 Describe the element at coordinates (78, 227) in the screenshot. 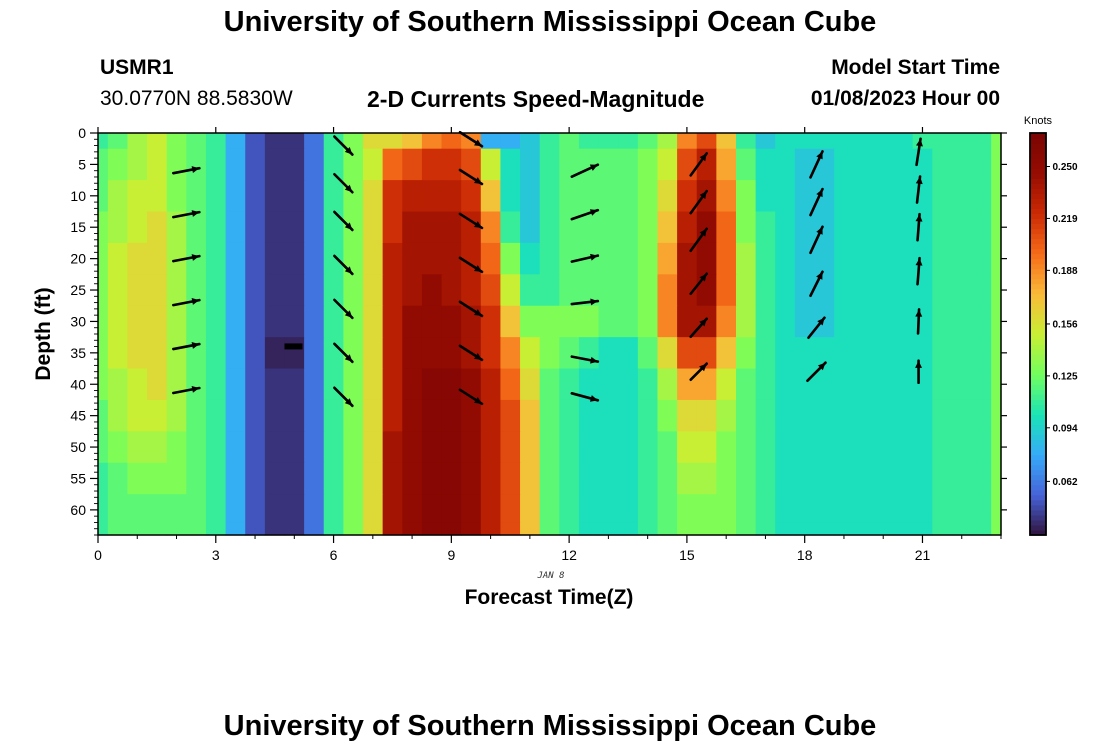

I see `y-tick-label: 15` at that location.